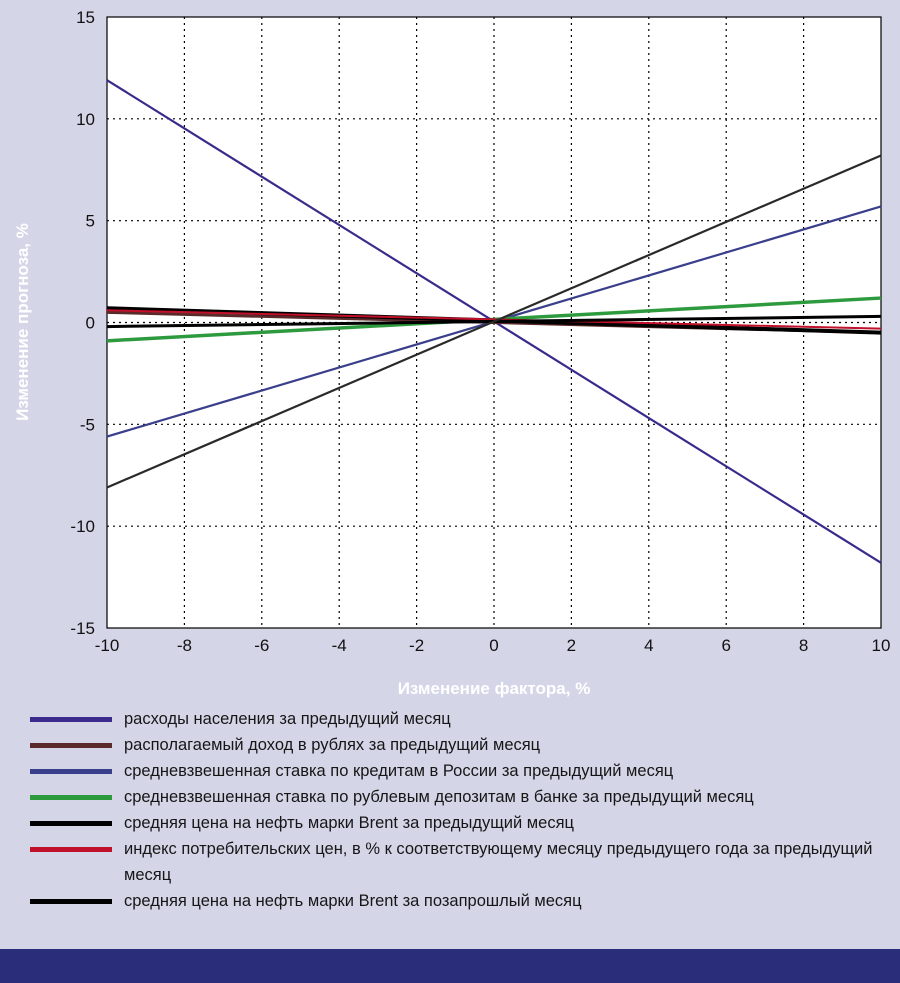 The height and width of the screenshot is (983, 900). What do you see at coordinates (725, 645) in the screenshot?
I see `x-tick-label: 6` at bounding box center [725, 645].